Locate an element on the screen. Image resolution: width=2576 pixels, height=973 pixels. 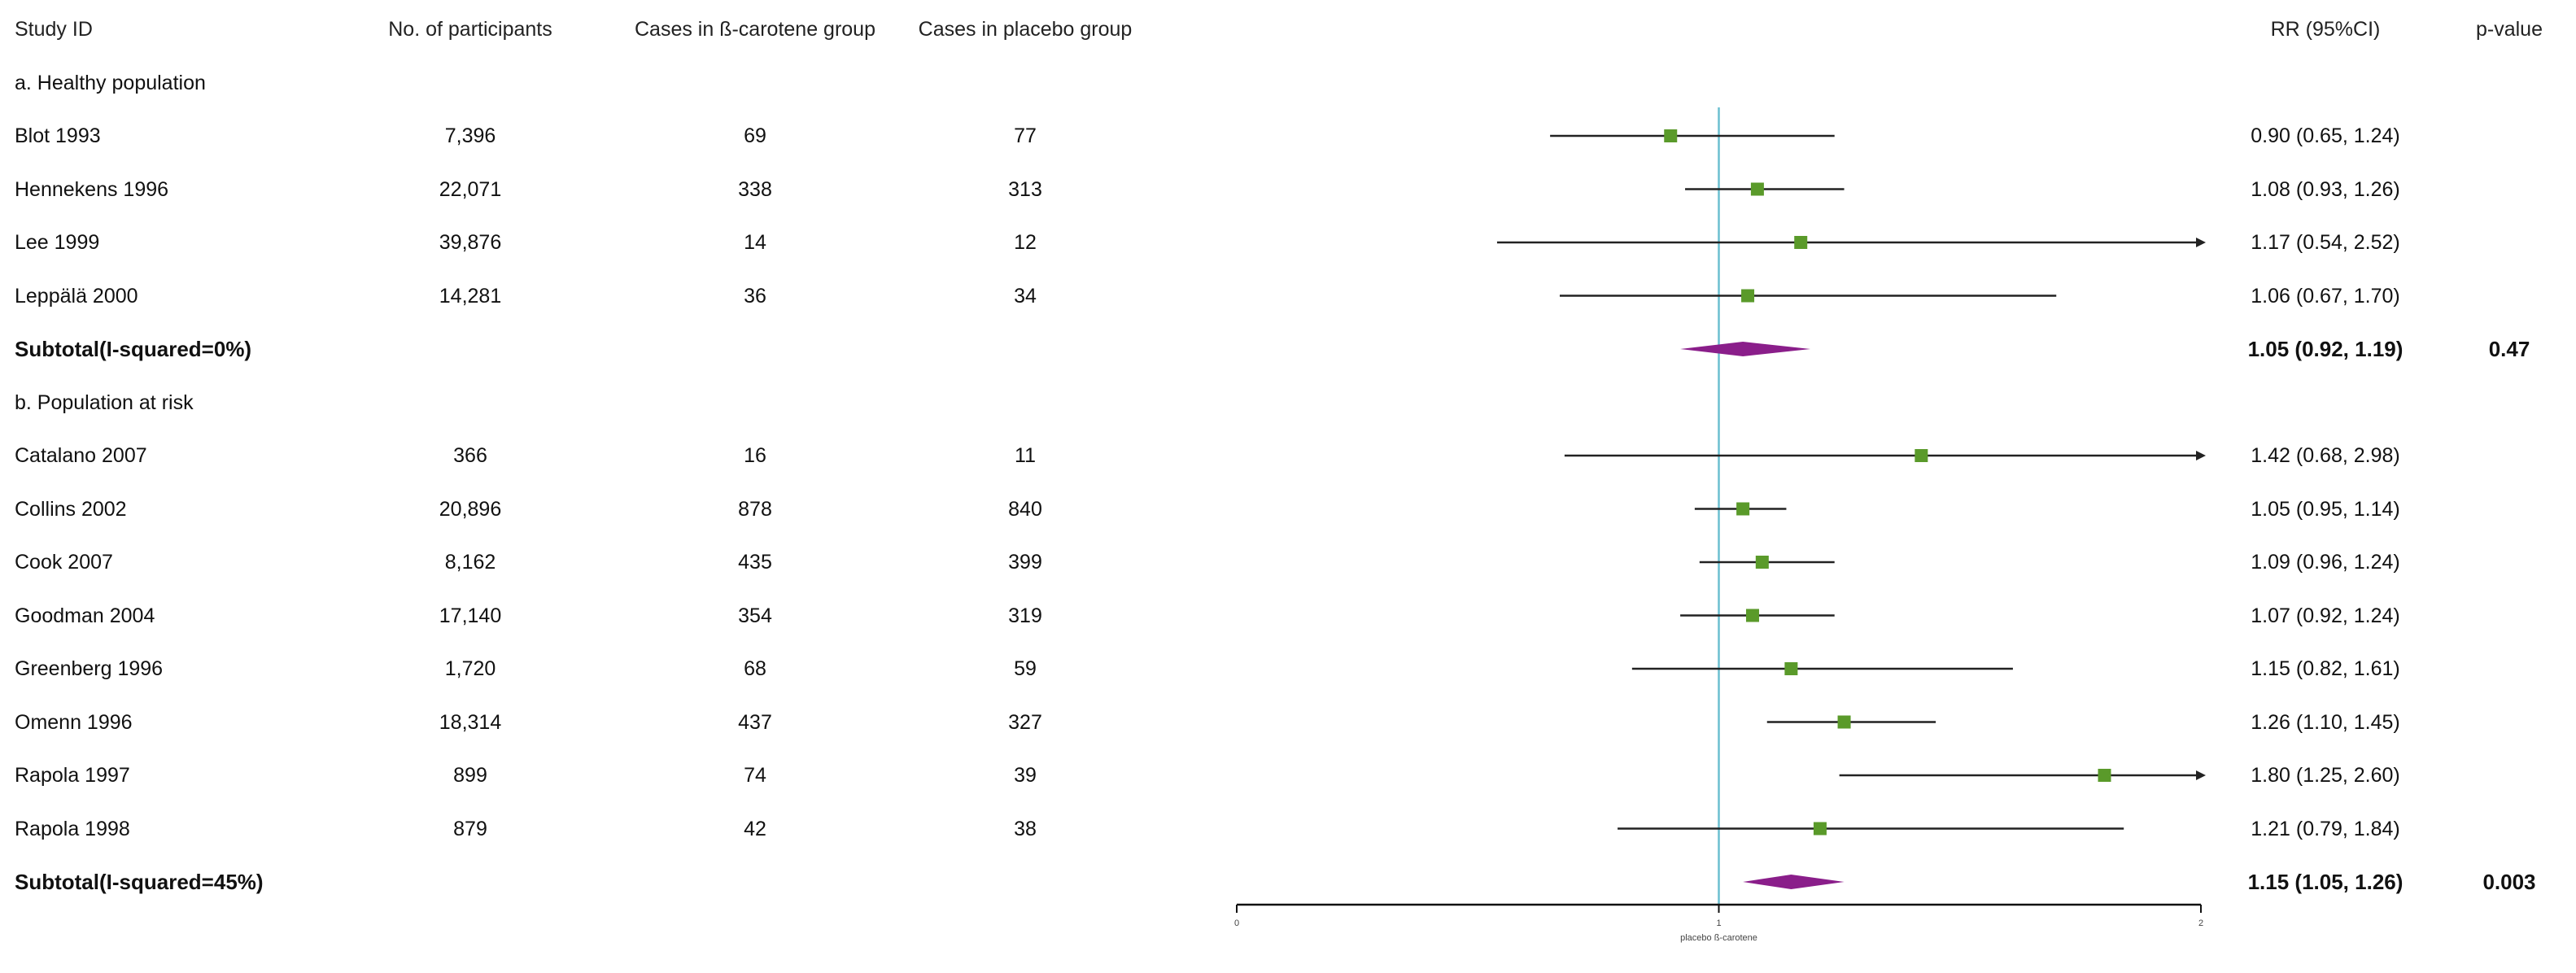
study-cases-beta: 74 is located at coordinates (755, 775).